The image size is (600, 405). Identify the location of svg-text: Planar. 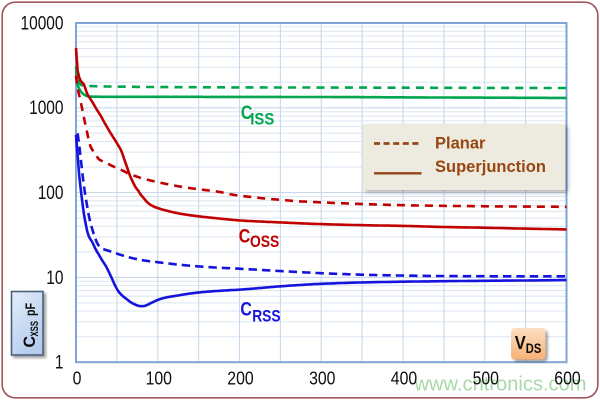
(460, 144).